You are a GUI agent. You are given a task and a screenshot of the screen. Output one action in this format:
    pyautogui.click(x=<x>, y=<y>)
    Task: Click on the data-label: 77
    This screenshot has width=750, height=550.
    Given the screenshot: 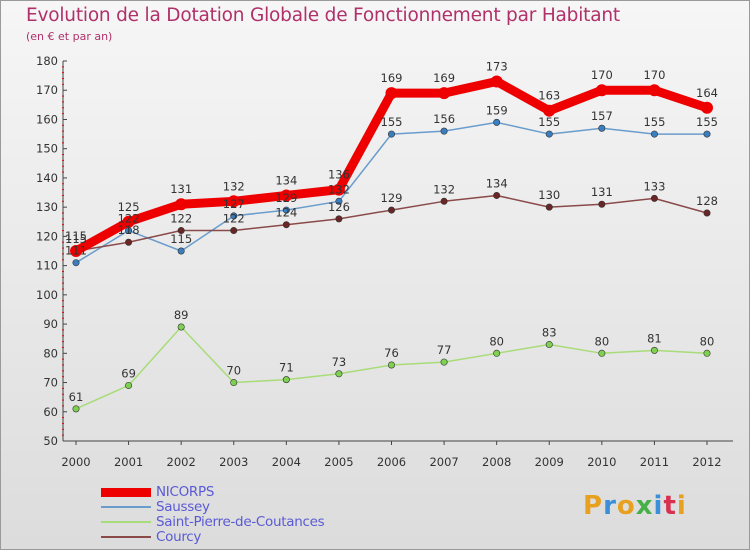 What is the action you would take?
    pyautogui.click(x=444, y=350)
    